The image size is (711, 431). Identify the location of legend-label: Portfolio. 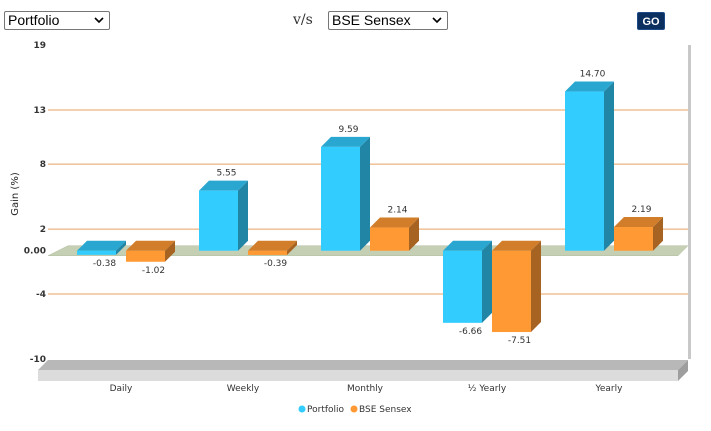
(326, 410).